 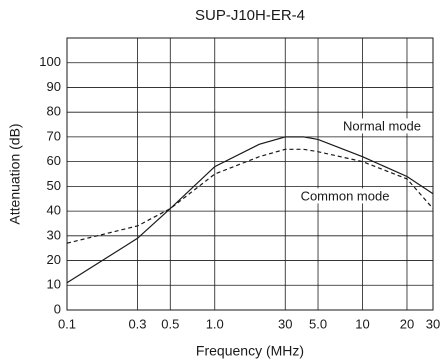 What do you see at coordinates (15, 173) in the screenshot?
I see `y-axis-label: Attenuation (dB)` at bounding box center [15, 173].